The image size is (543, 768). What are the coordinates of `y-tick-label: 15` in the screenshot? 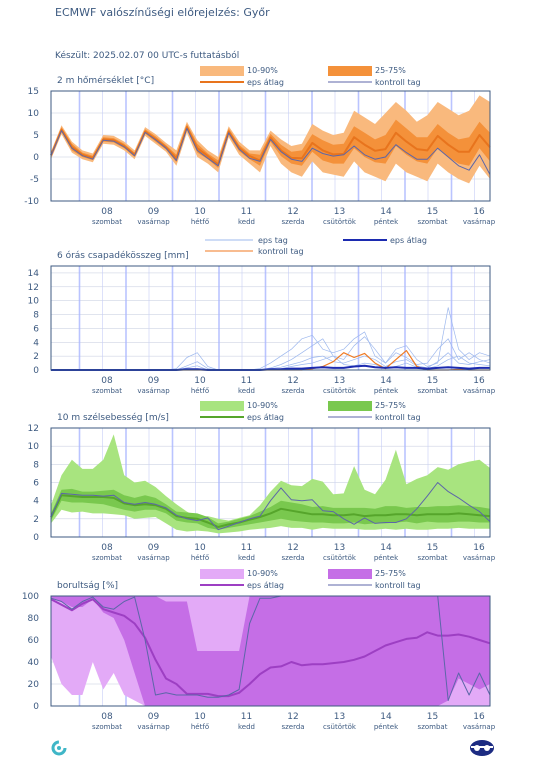 It's located at (33, 92).